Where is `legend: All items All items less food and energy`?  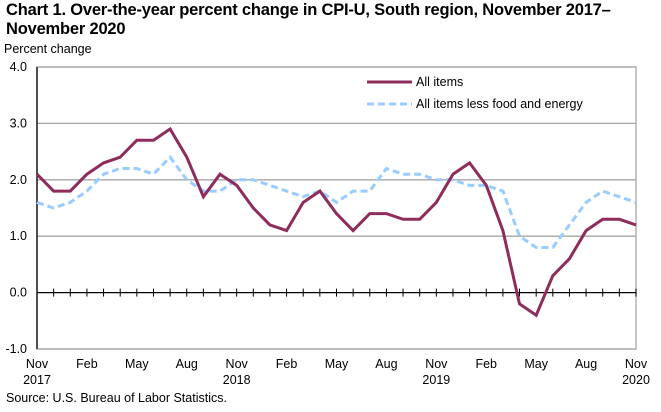
legend: All items All items less food and energy is located at coordinates (475, 93).